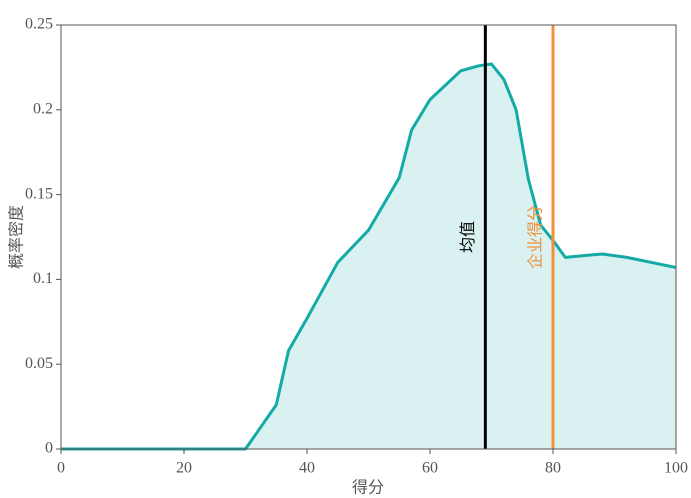  I want to click on vertical-line-label: 均值, so click(468, 237).